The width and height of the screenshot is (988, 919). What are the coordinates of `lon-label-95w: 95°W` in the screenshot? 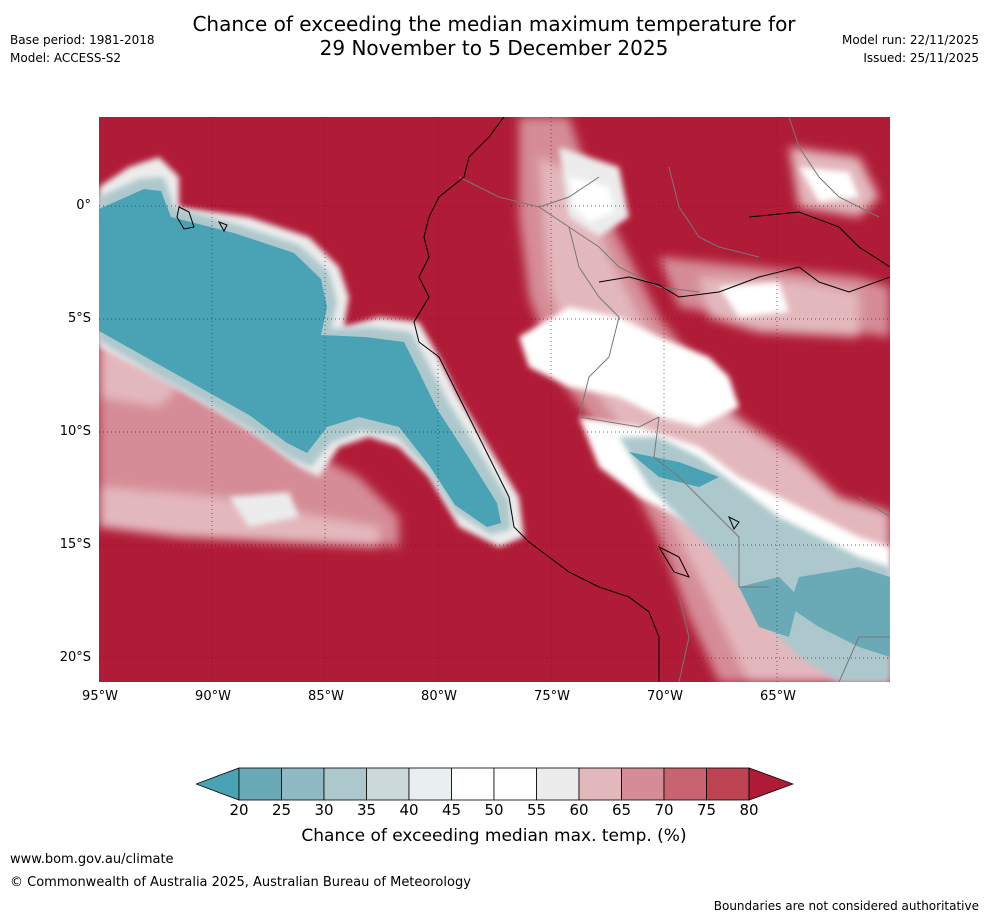 It's located at (100, 696).